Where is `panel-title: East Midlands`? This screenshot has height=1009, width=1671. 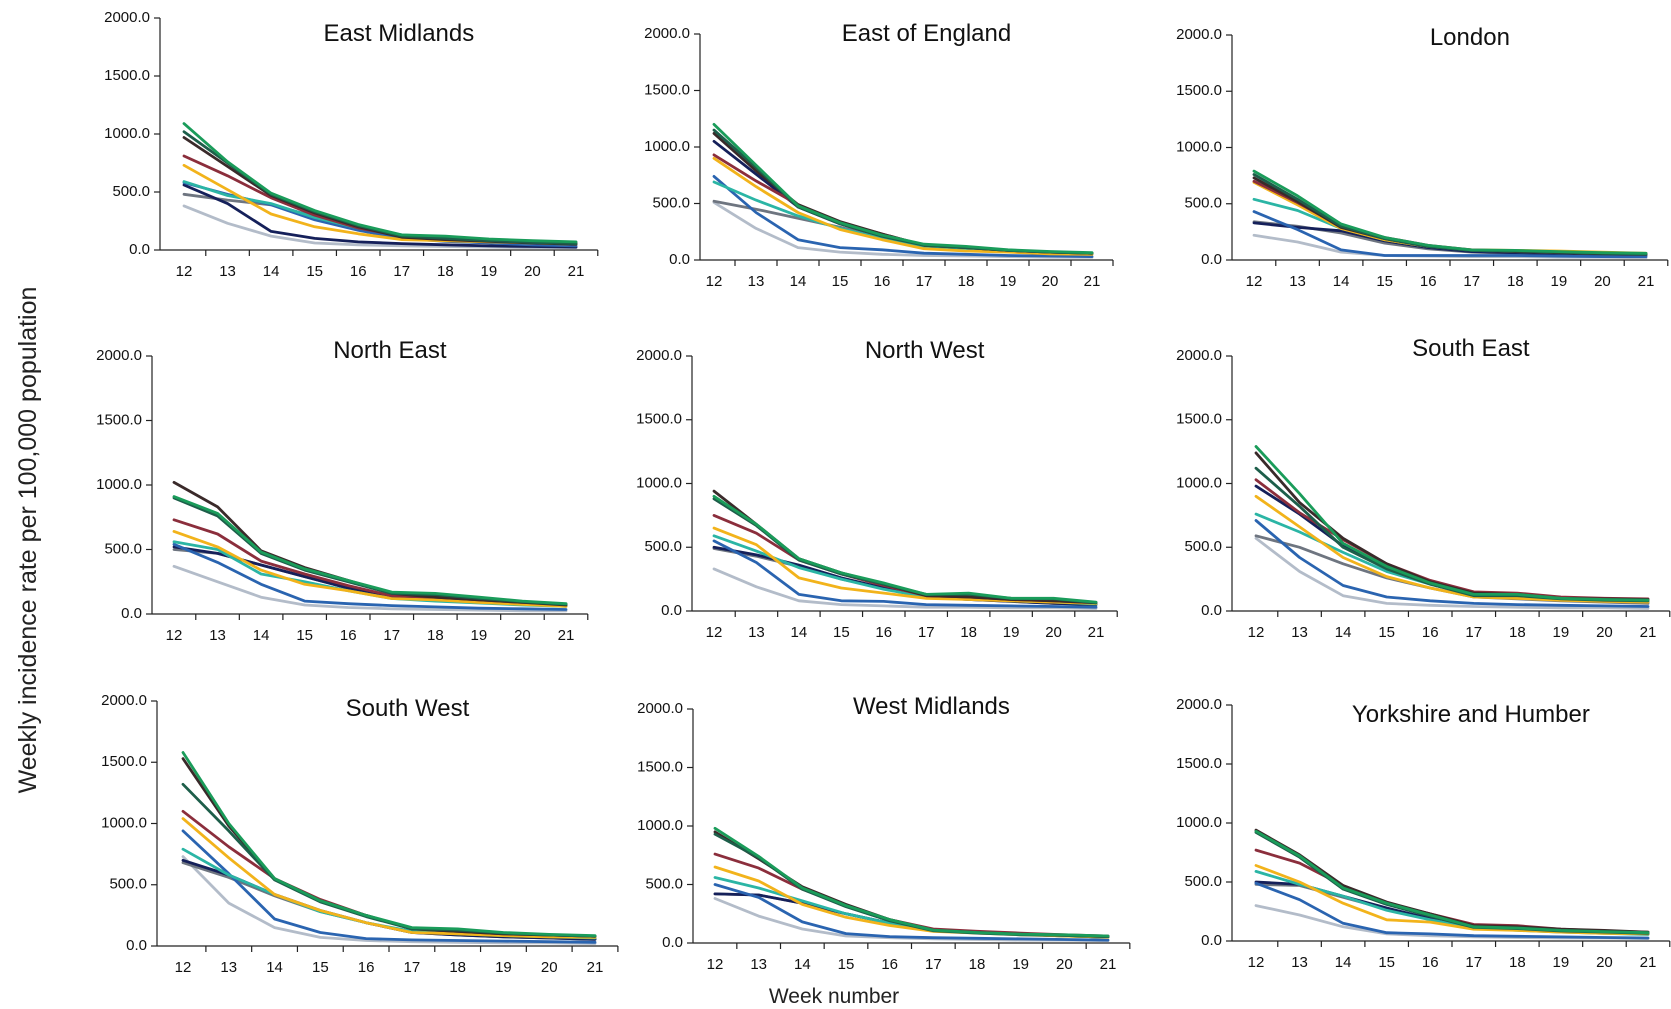 panel-title: East Midlands is located at coordinates (399, 33).